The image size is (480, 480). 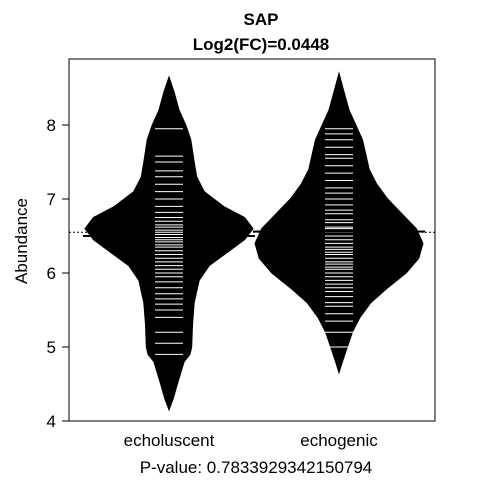 I want to click on y-axis-label: Abundance, so click(x=21, y=241).